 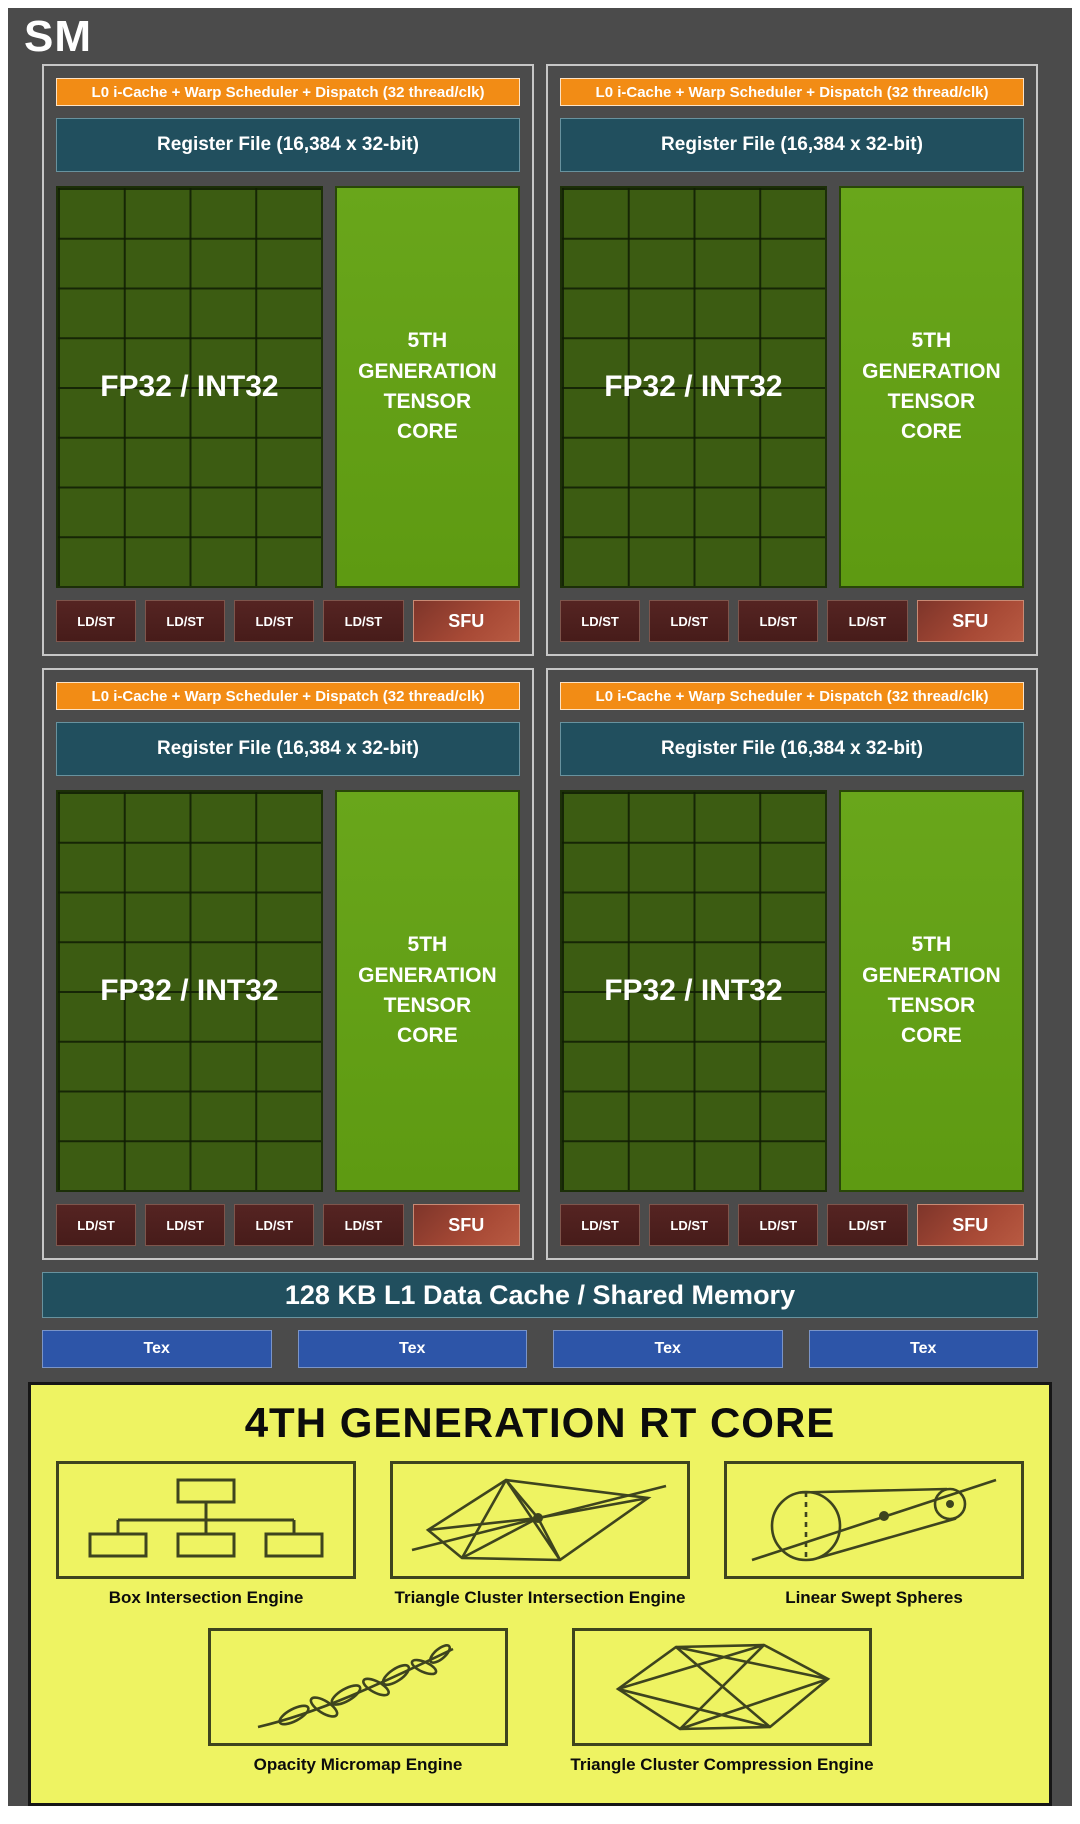 I want to click on rt-engine-row-1: Box Intersection Engine Tri, so click(x=540, y=1534).